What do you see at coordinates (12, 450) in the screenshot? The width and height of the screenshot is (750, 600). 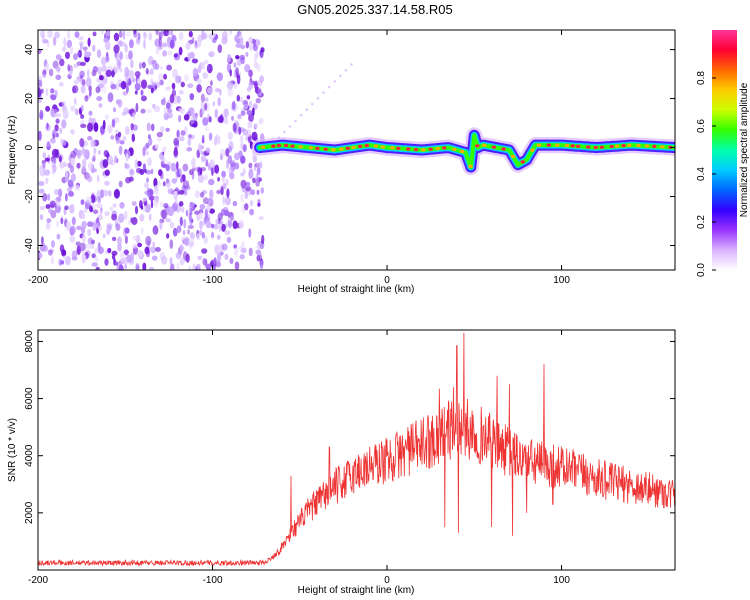 I see `snr-y-label: SNR (10 * v/v)` at bounding box center [12, 450].